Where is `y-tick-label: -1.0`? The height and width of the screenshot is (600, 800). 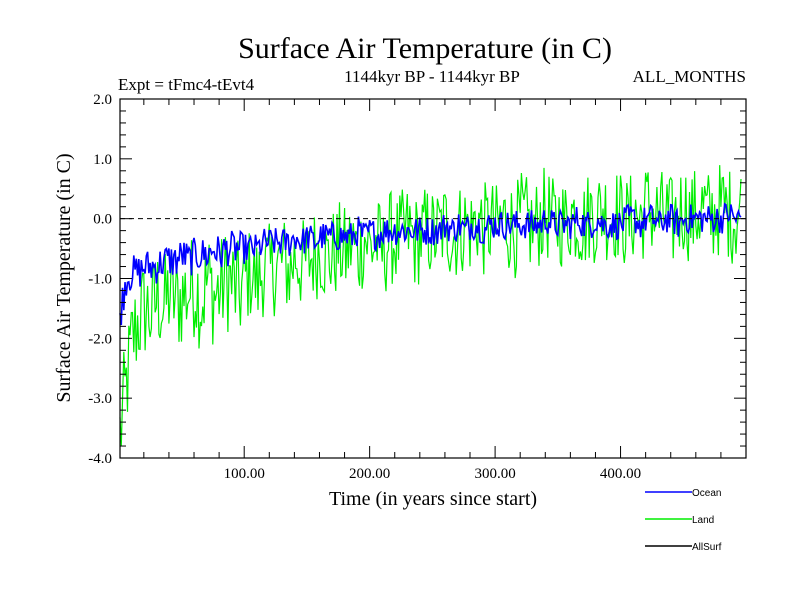 y-tick-label: -1.0 is located at coordinates (100, 280).